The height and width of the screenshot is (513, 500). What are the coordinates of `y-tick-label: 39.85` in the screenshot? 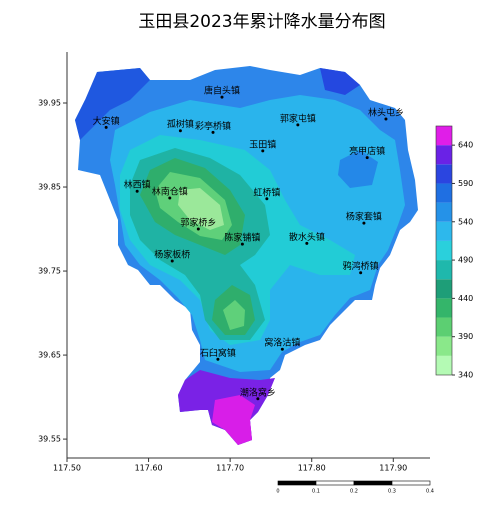 It's located at (49, 187).